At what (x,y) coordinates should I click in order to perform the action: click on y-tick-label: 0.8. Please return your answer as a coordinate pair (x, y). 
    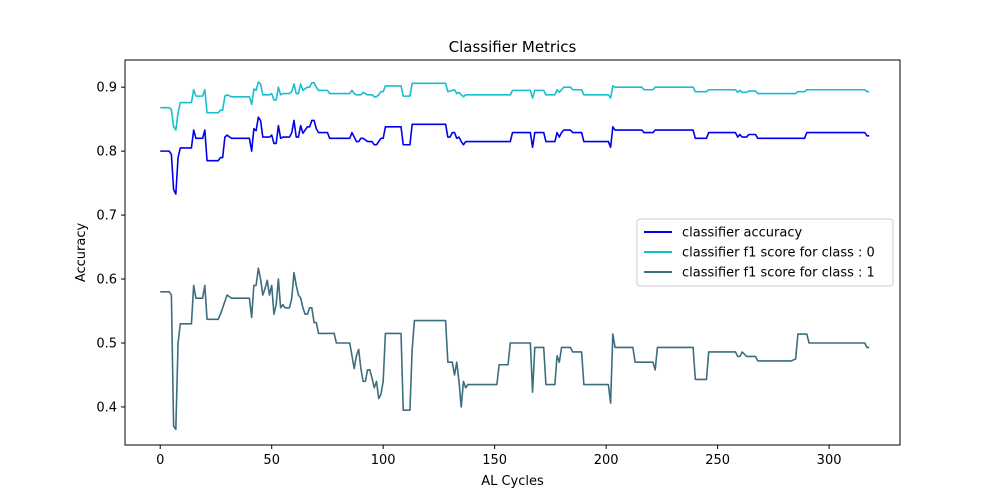
    Looking at the image, I should click on (106, 152).